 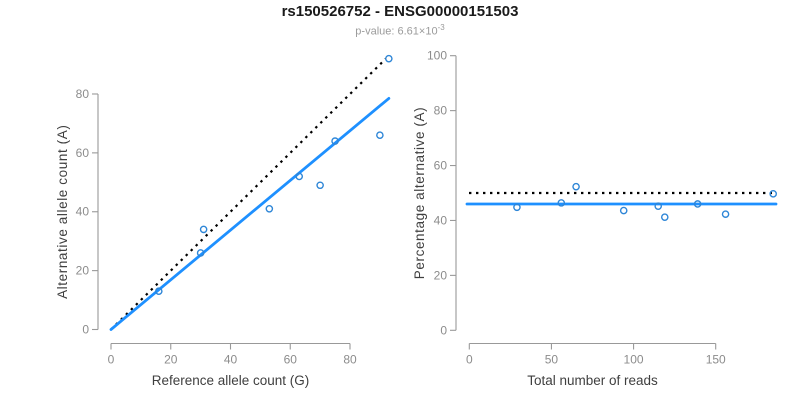 I want to click on x-tick-label: 20, so click(x=171, y=360).